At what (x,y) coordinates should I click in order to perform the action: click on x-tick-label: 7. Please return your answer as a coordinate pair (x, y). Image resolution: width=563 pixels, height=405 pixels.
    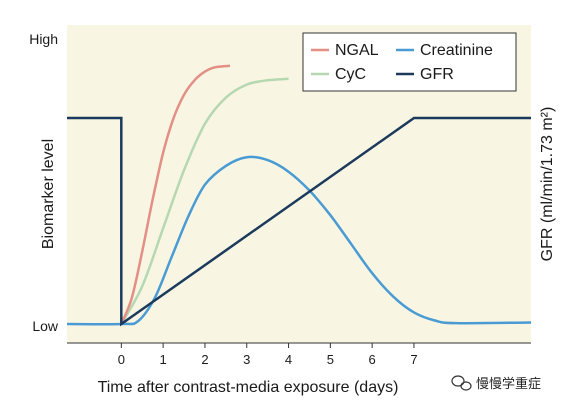
    Looking at the image, I should click on (413, 359).